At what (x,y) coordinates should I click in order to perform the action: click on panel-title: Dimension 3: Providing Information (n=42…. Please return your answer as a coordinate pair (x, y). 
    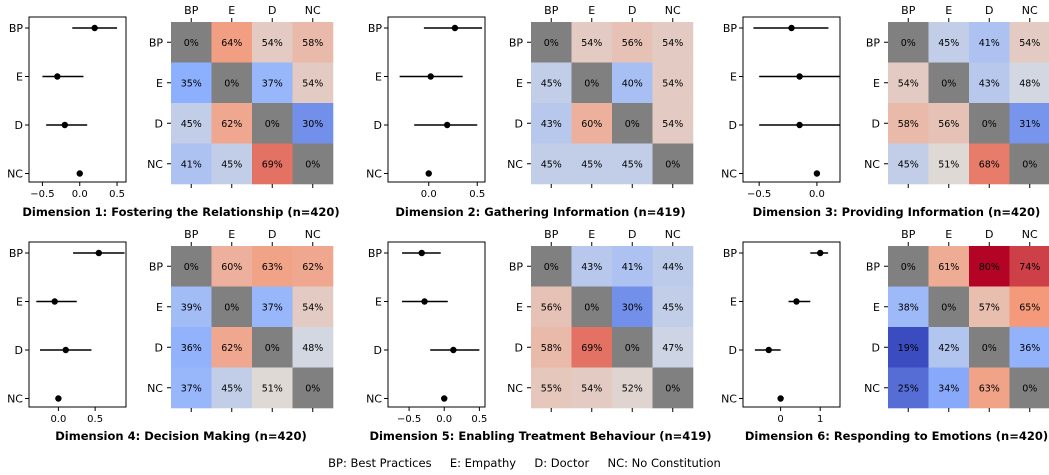
    Looking at the image, I should click on (897, 212).